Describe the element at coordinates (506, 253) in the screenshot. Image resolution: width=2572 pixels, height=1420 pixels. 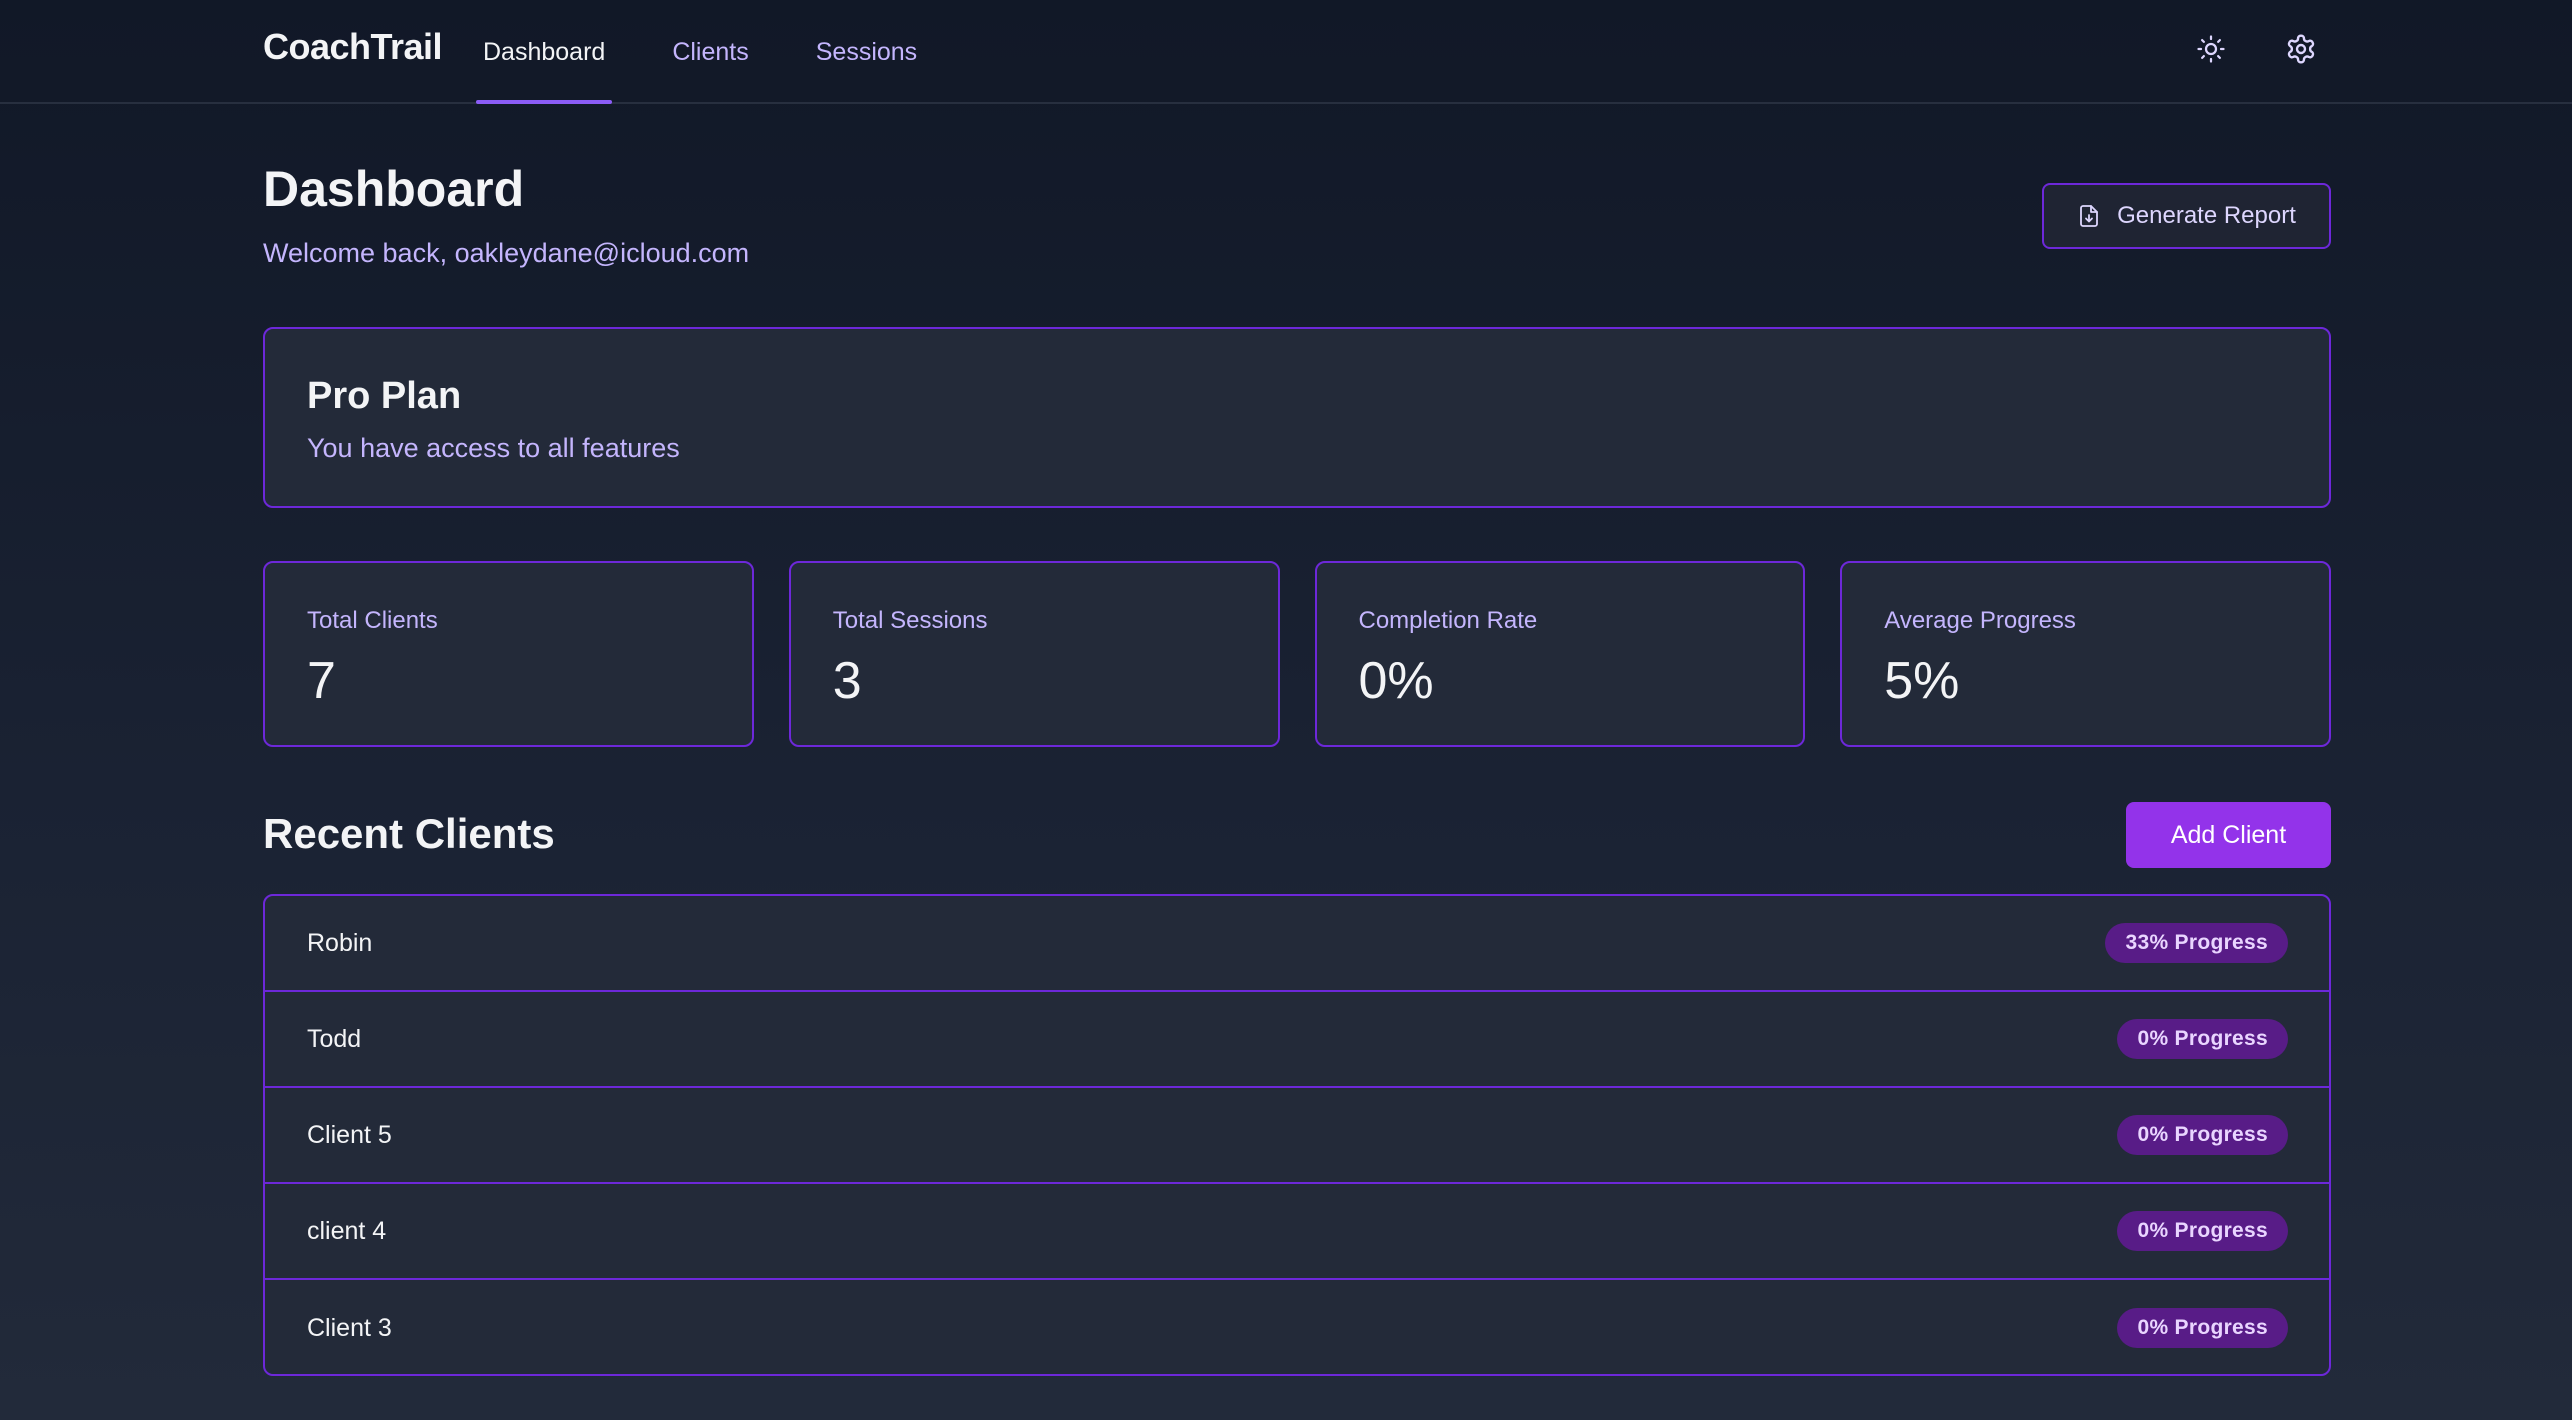
I see `welcome-message: Welcome back, oakleydane@icloud.com` at that location.